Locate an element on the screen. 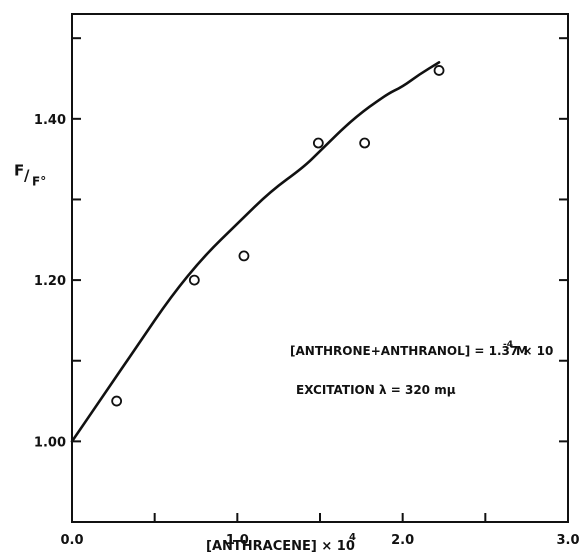 The image size is (580, 557). x-tick-label: 3.0 is located at coordinates (567, 540).